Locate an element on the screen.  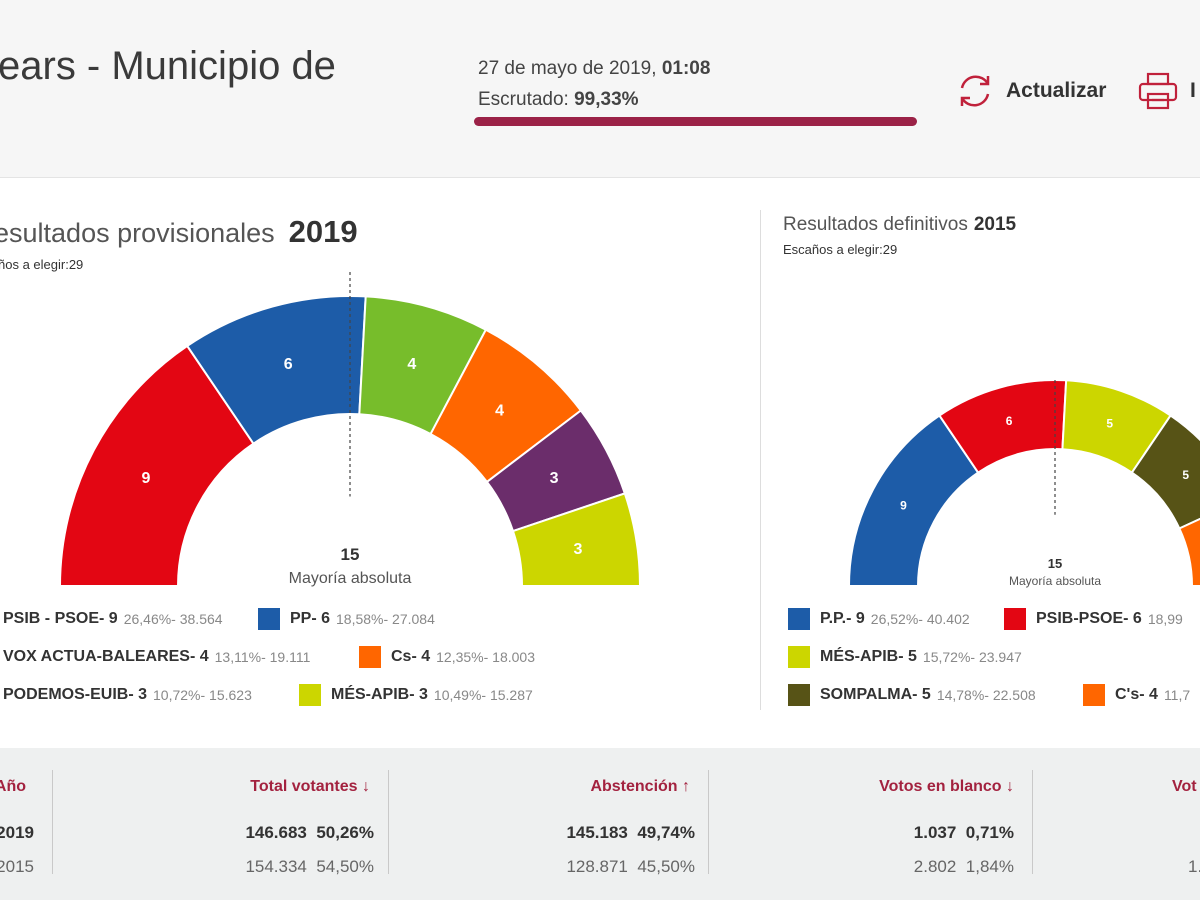
page-title: ears - Municipio de is located at coordinates (168, 66).